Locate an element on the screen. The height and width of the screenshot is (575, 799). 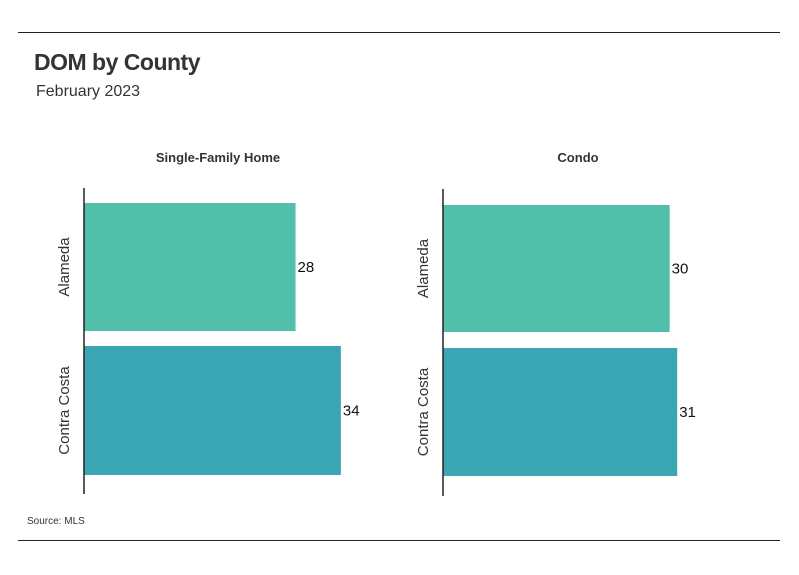
data-label: 34 is located at coordinates (351, 411).